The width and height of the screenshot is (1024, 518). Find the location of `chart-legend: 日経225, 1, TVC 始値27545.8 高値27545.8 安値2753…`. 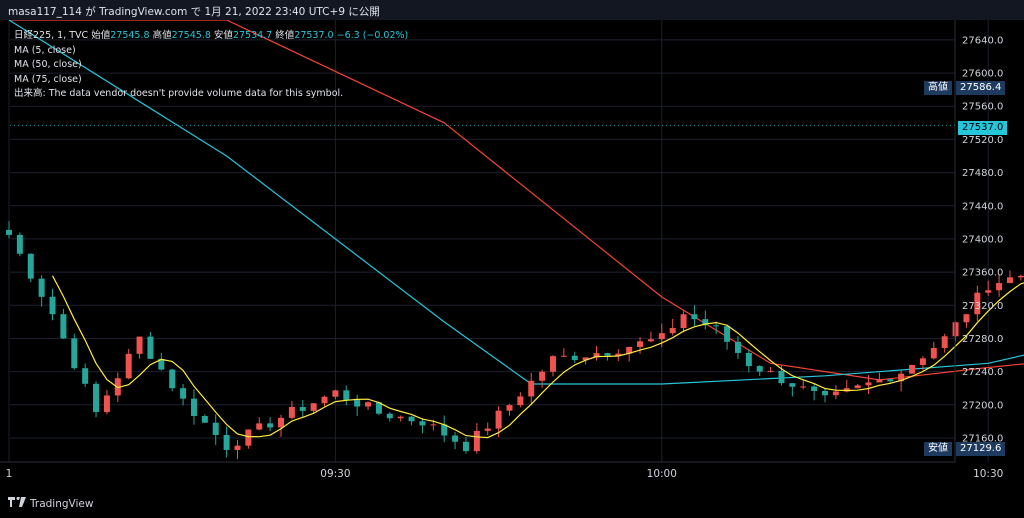

chart-legend: 日経225, 1, TVC 始値27545.8 高値27545.8 安値2753… is located at coordinates (211, 65).